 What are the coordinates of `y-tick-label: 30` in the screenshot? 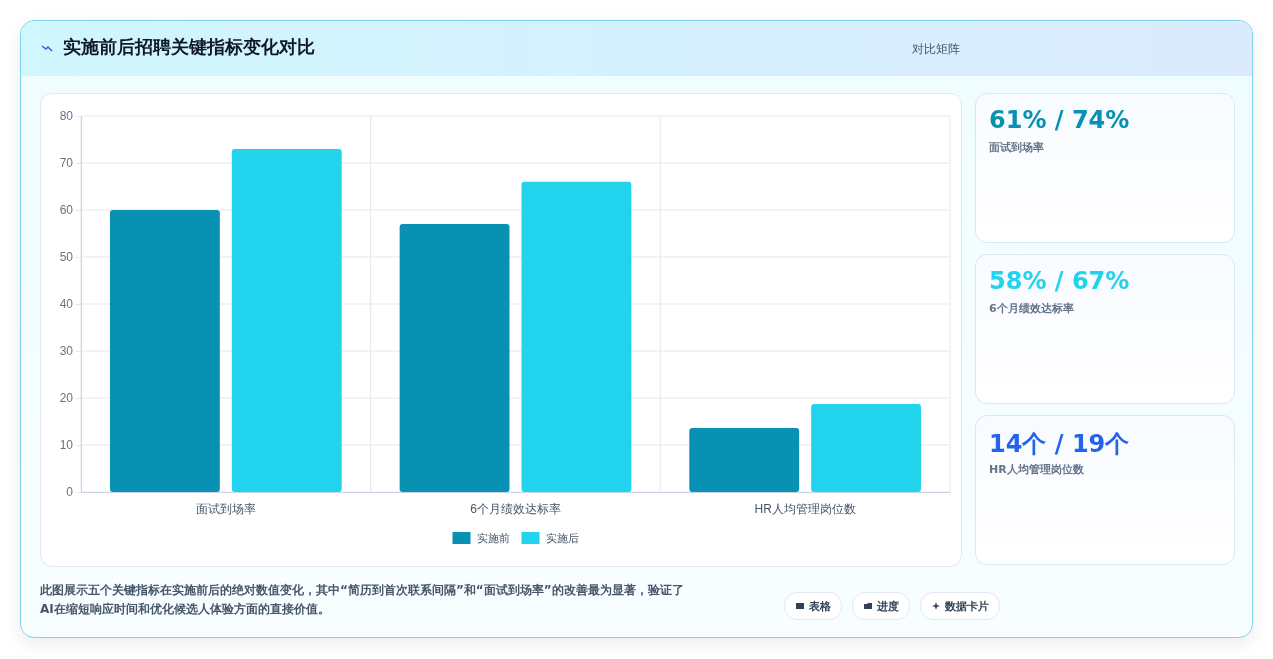 It's located at (66, 351).